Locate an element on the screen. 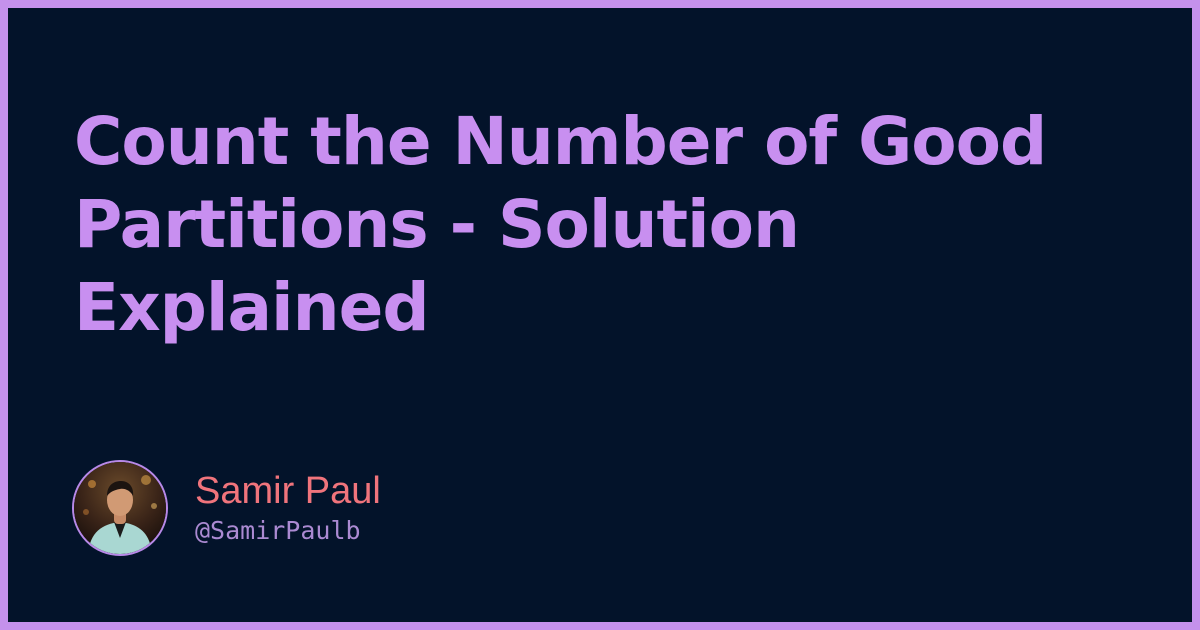  author-info: Samir Paul @SamirPaulb is located at coordinates (288, 508).